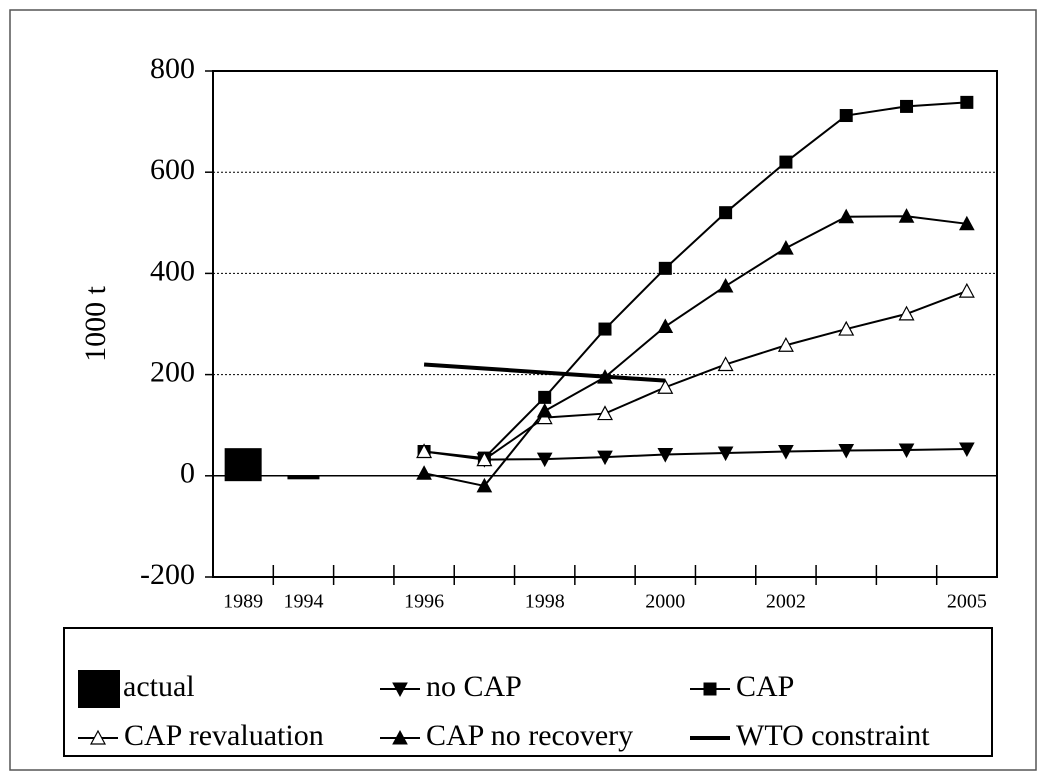  I want to click on y-axis-label: 1000 t, so click(95, 323).